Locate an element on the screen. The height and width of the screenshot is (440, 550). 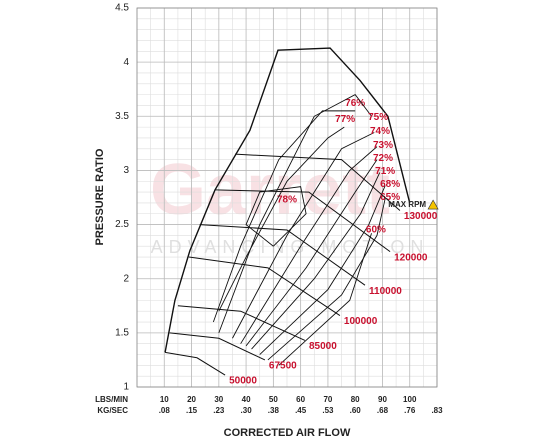
efficiency-label: 60% is located at coordinates (376, 230).